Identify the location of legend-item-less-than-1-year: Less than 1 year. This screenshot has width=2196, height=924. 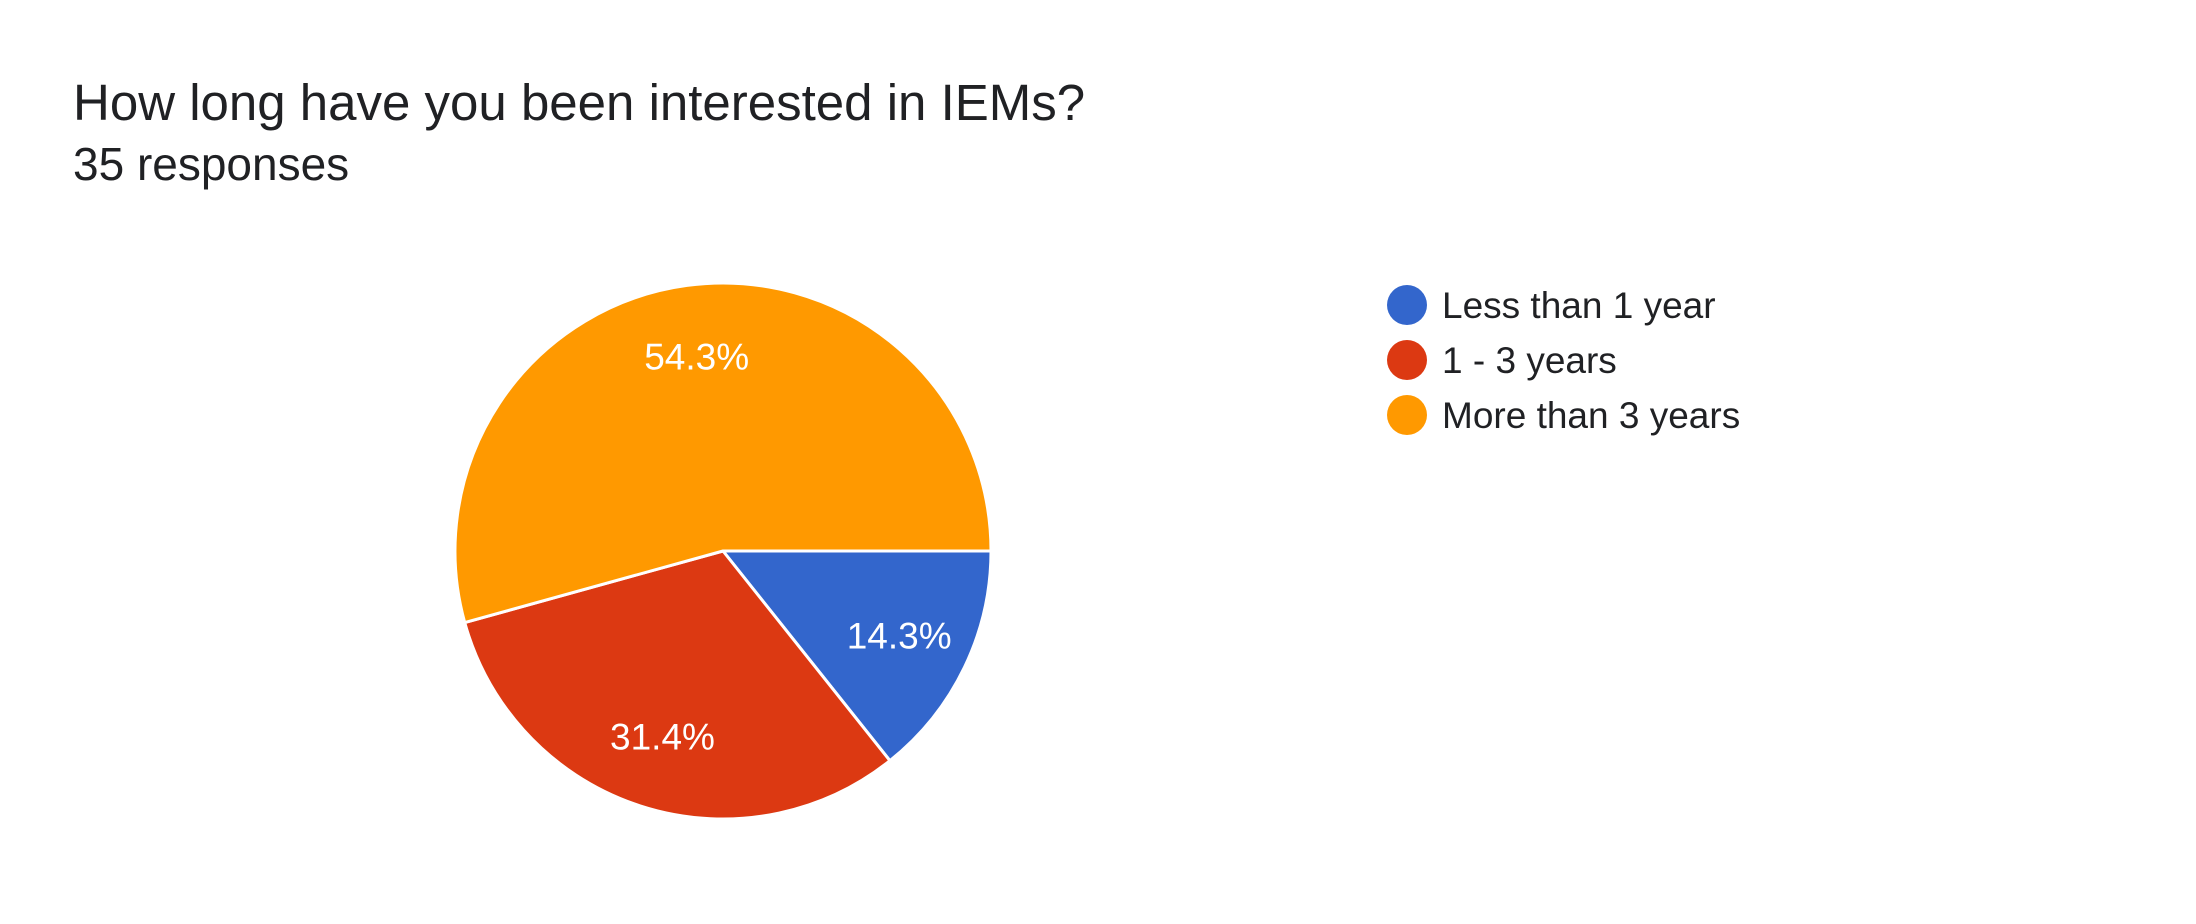
(1563, 305).